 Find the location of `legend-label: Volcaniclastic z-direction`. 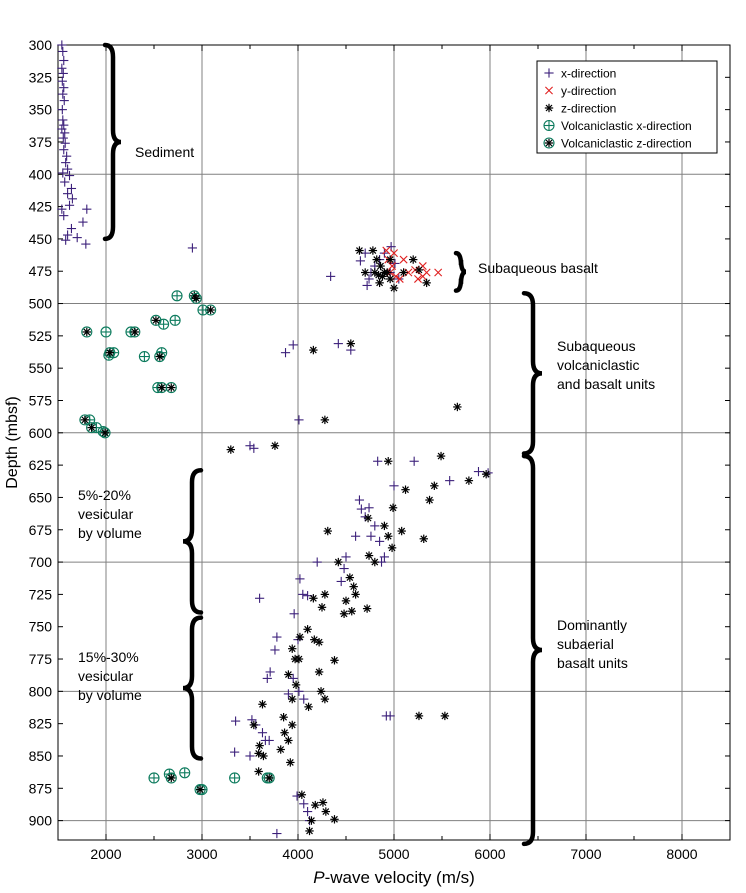

legend-label: Volcaniclastic z-direction is located at coordinates (626, 144).